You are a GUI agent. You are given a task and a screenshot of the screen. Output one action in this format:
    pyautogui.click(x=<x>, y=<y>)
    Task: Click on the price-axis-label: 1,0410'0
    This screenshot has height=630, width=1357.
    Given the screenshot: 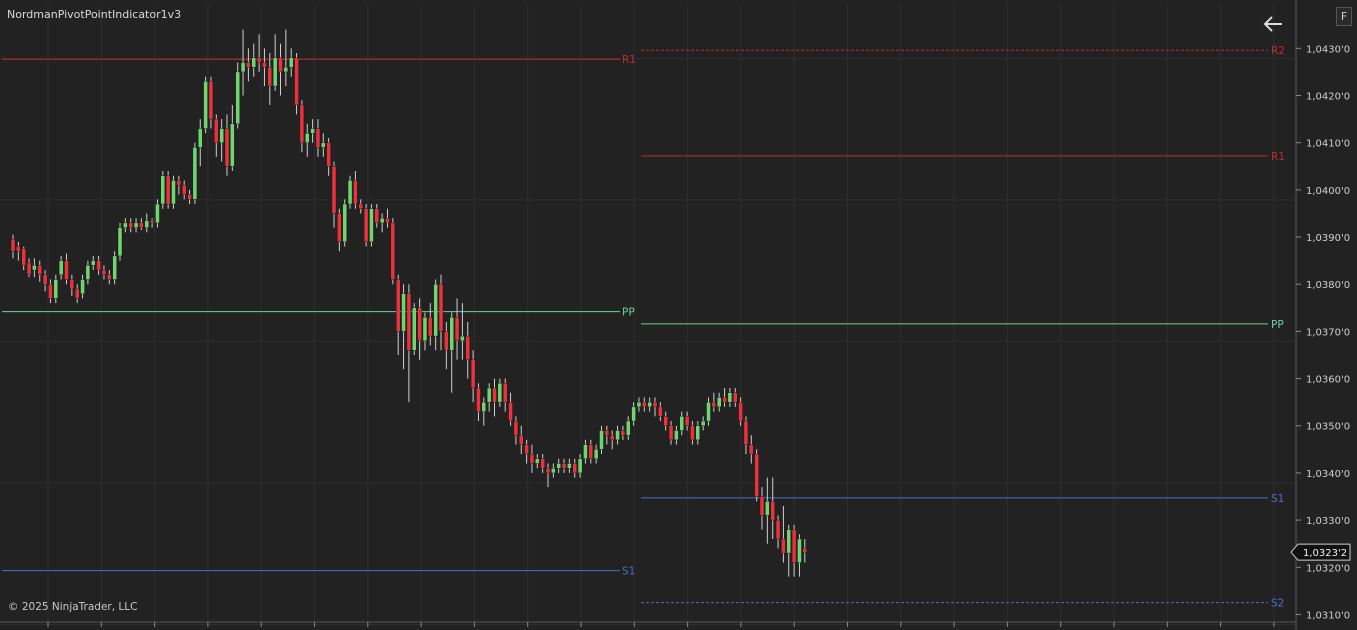 What is the action you would take?
    pyautogui.click(x=1328, y=144)
    